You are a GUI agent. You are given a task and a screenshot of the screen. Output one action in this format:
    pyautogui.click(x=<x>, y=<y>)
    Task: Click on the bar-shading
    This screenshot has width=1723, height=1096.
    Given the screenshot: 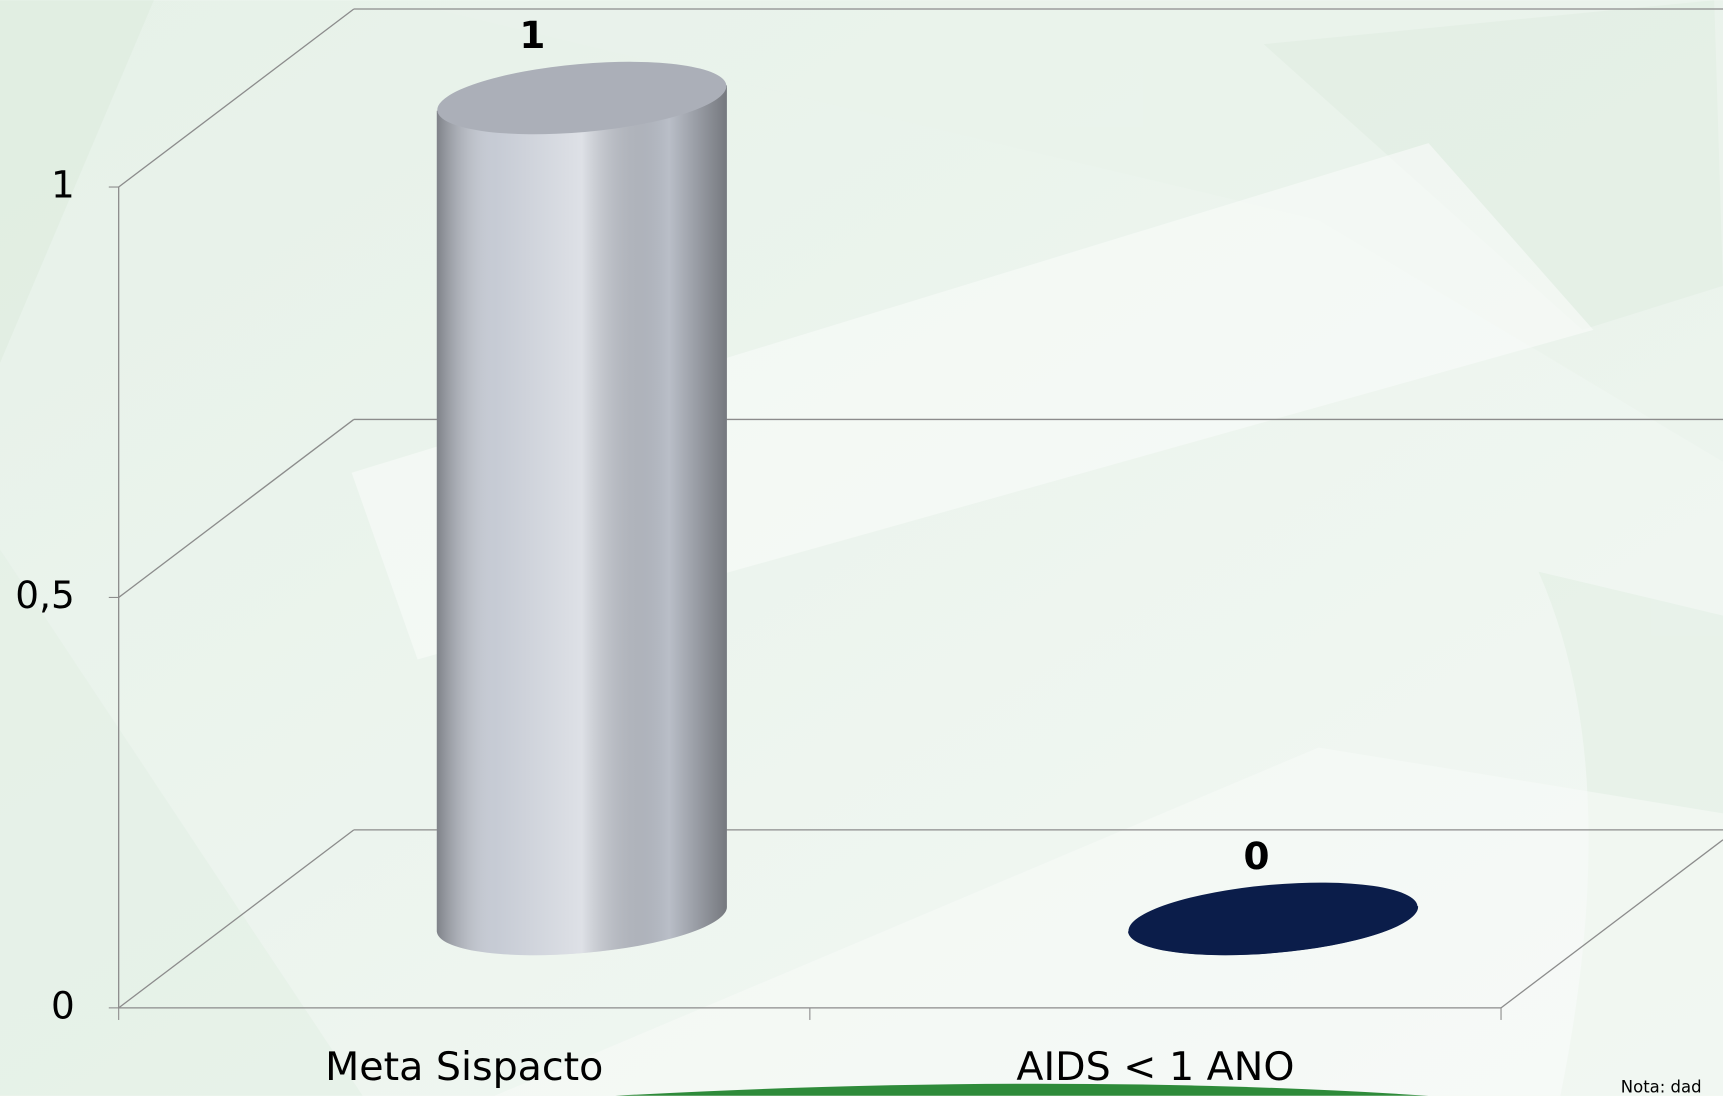 What is the action you would take?
    pyautogui.click(x=581, y=520)
    